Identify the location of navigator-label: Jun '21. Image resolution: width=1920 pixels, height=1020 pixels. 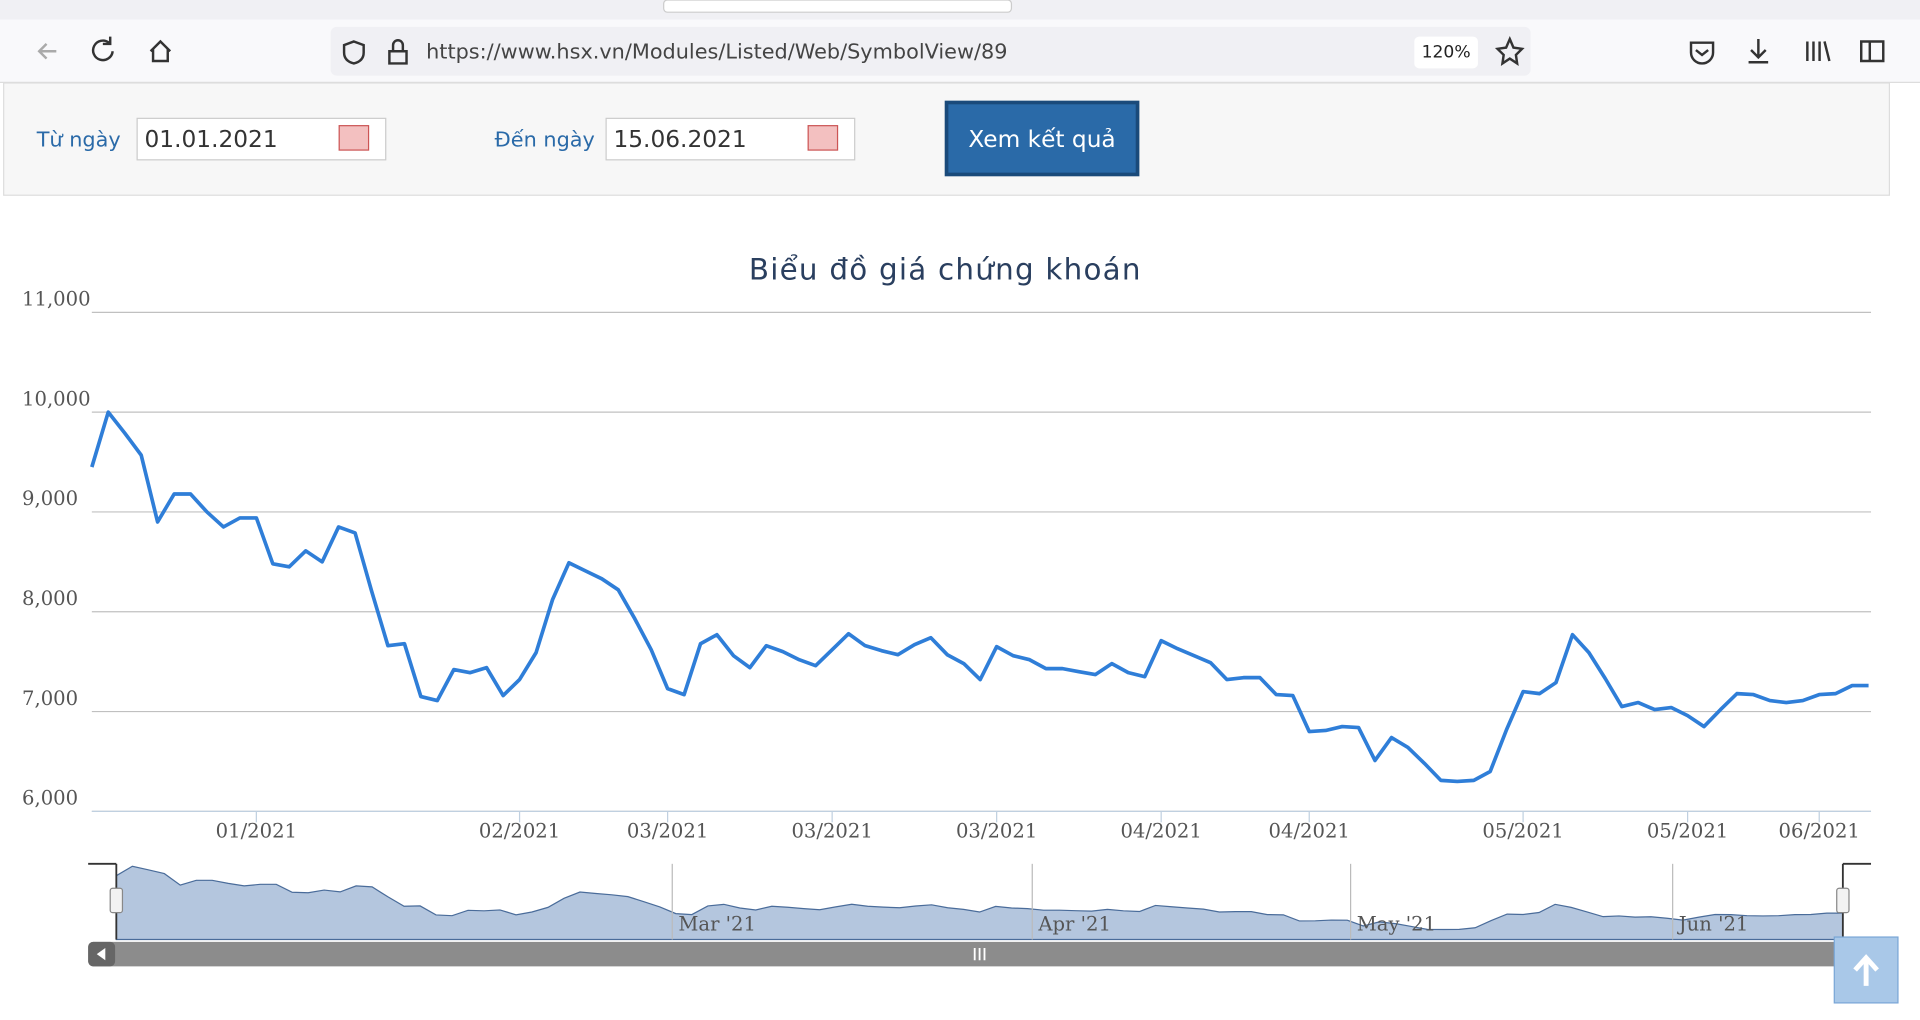
(1713, 923).